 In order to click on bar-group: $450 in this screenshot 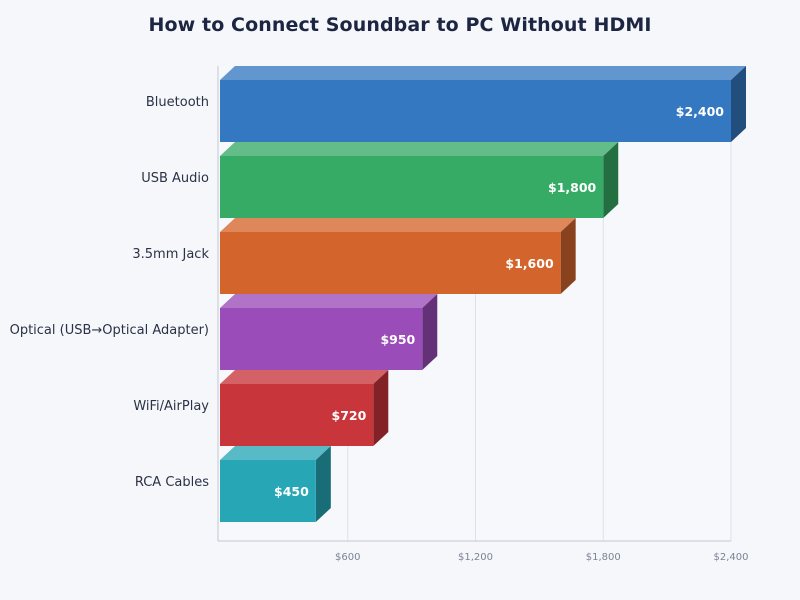, I will do `click(275, 484)`.